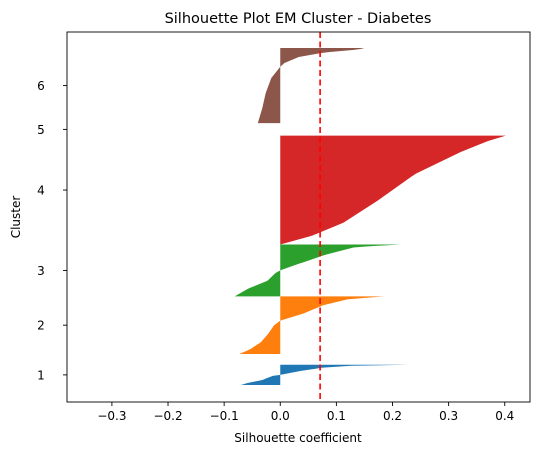 The image size is (554, 455). What do you see at coordinates (280, 416) in the screenshot?
I see `x-tick-label: 0.0` at bounding box center [280, 416].